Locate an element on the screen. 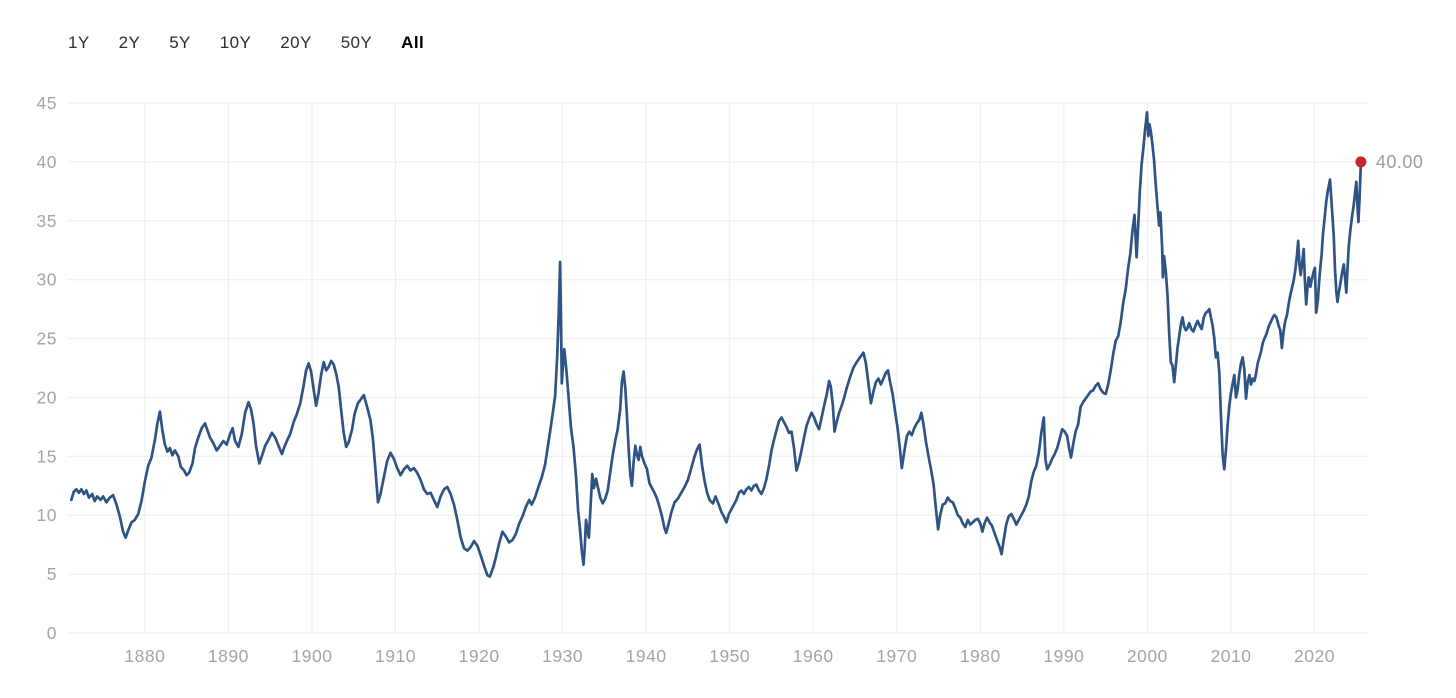 The height and width of the screenshot is (698, 1456). x-tick-label: 1910 is located at coordinates (395, 656).